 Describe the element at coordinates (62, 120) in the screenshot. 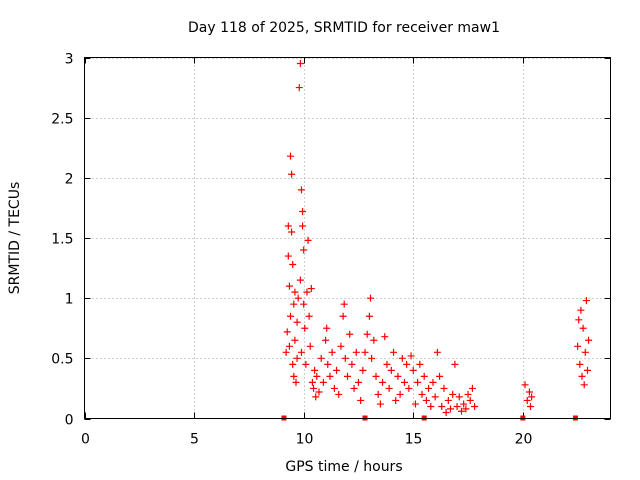

I see `y-tick-label: 2.5` at that location.